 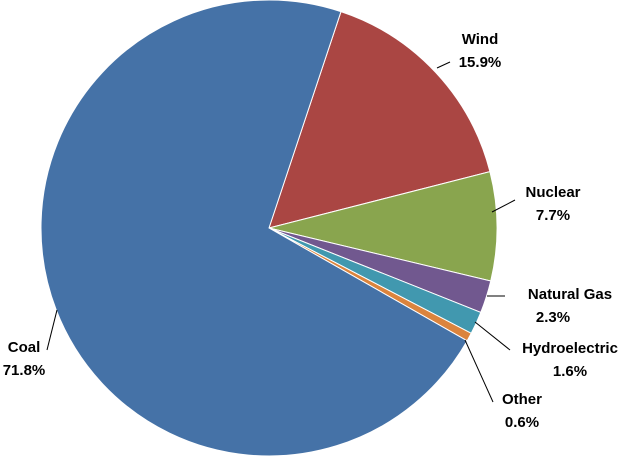 What do you see at coordinates (552, 192) in the screenshot?
I see `slice-label-name-nuclear: Nuclear` at bounding box center [552, 192].